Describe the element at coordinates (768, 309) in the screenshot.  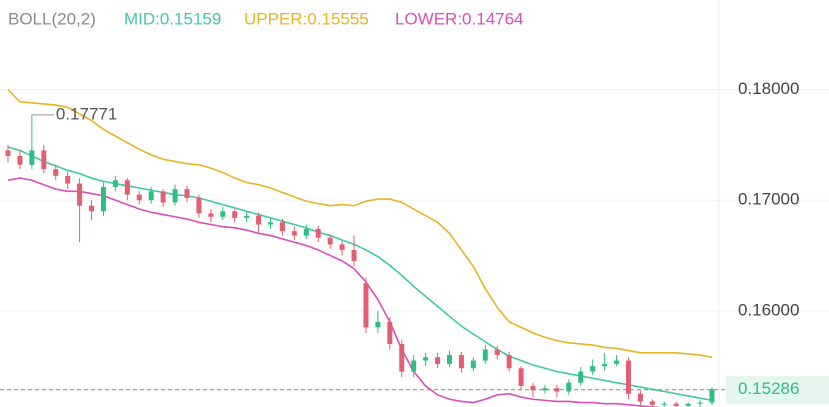
I see `y-tick-label: 0.16000` at that location.